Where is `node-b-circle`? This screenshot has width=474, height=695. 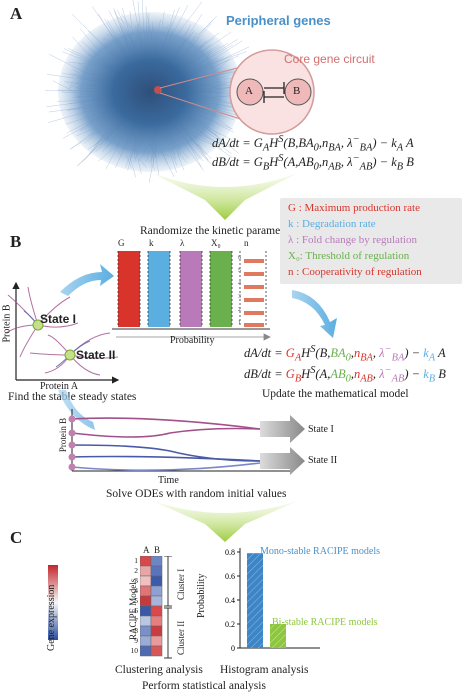 node-b-circle is located at coordinates (298, 92).